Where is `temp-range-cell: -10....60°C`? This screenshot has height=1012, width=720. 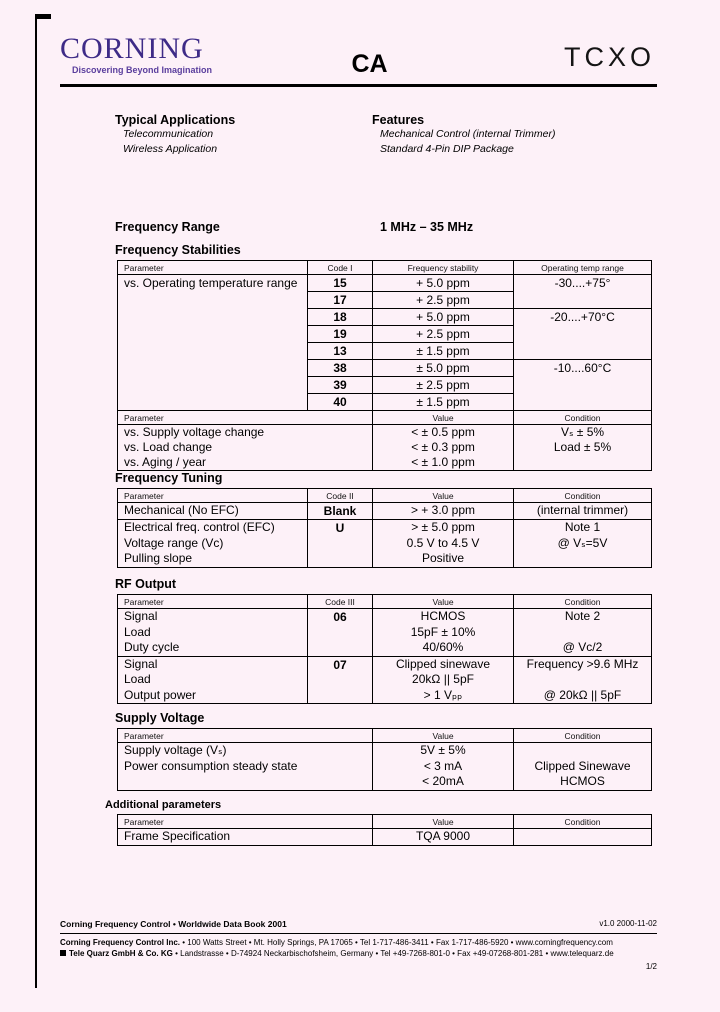 temp-range-cell: -10....60°C is located at coordinates (582, 385).